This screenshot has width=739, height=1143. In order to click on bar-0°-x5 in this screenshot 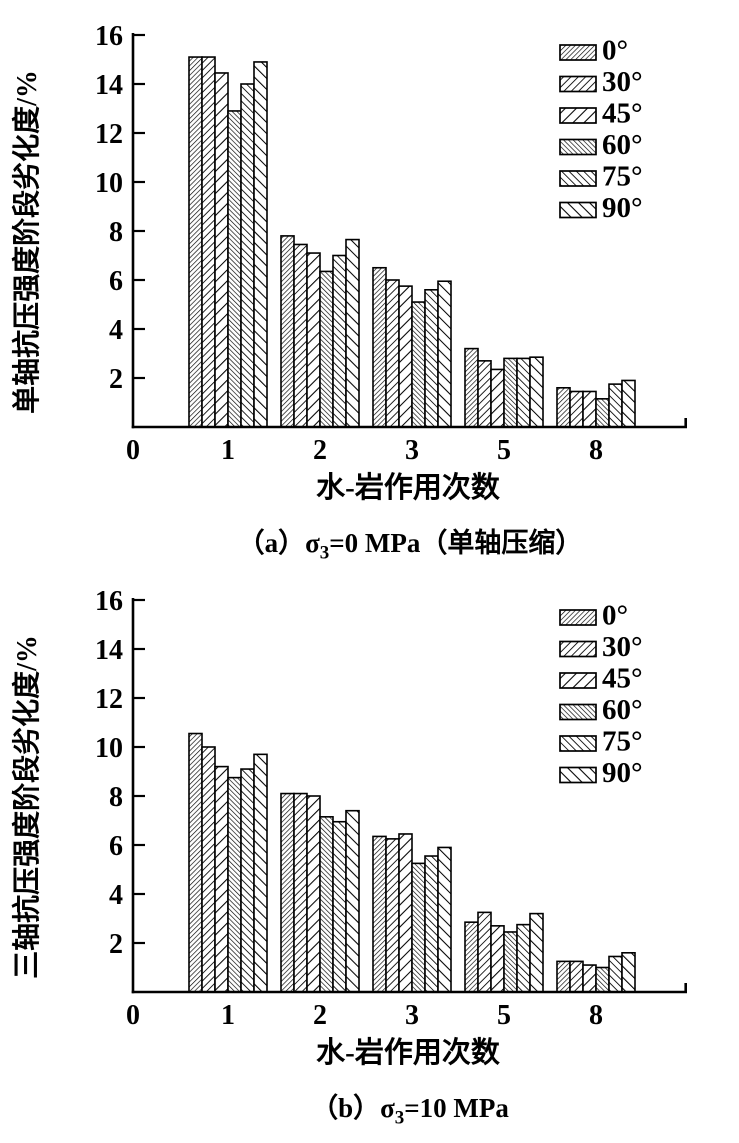, I will do `click(471, 387)`.